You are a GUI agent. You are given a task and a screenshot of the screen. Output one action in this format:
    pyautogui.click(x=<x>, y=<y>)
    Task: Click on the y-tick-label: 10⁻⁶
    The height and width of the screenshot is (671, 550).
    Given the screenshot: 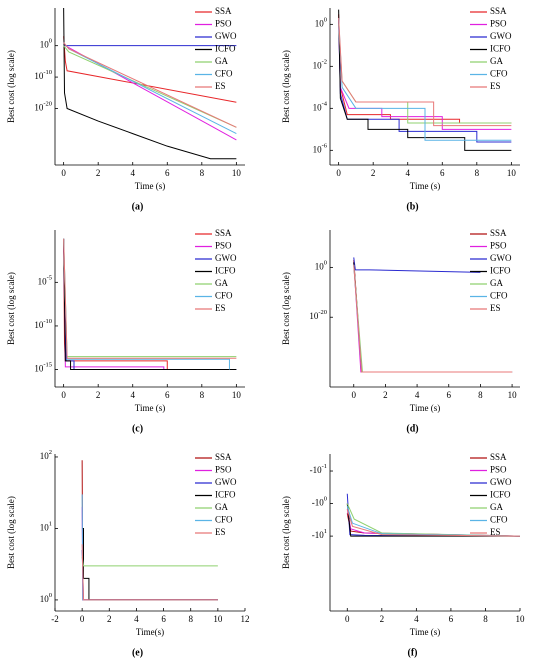 What is the action you would take?
    pyautogui.click(x=320, y=149)
    